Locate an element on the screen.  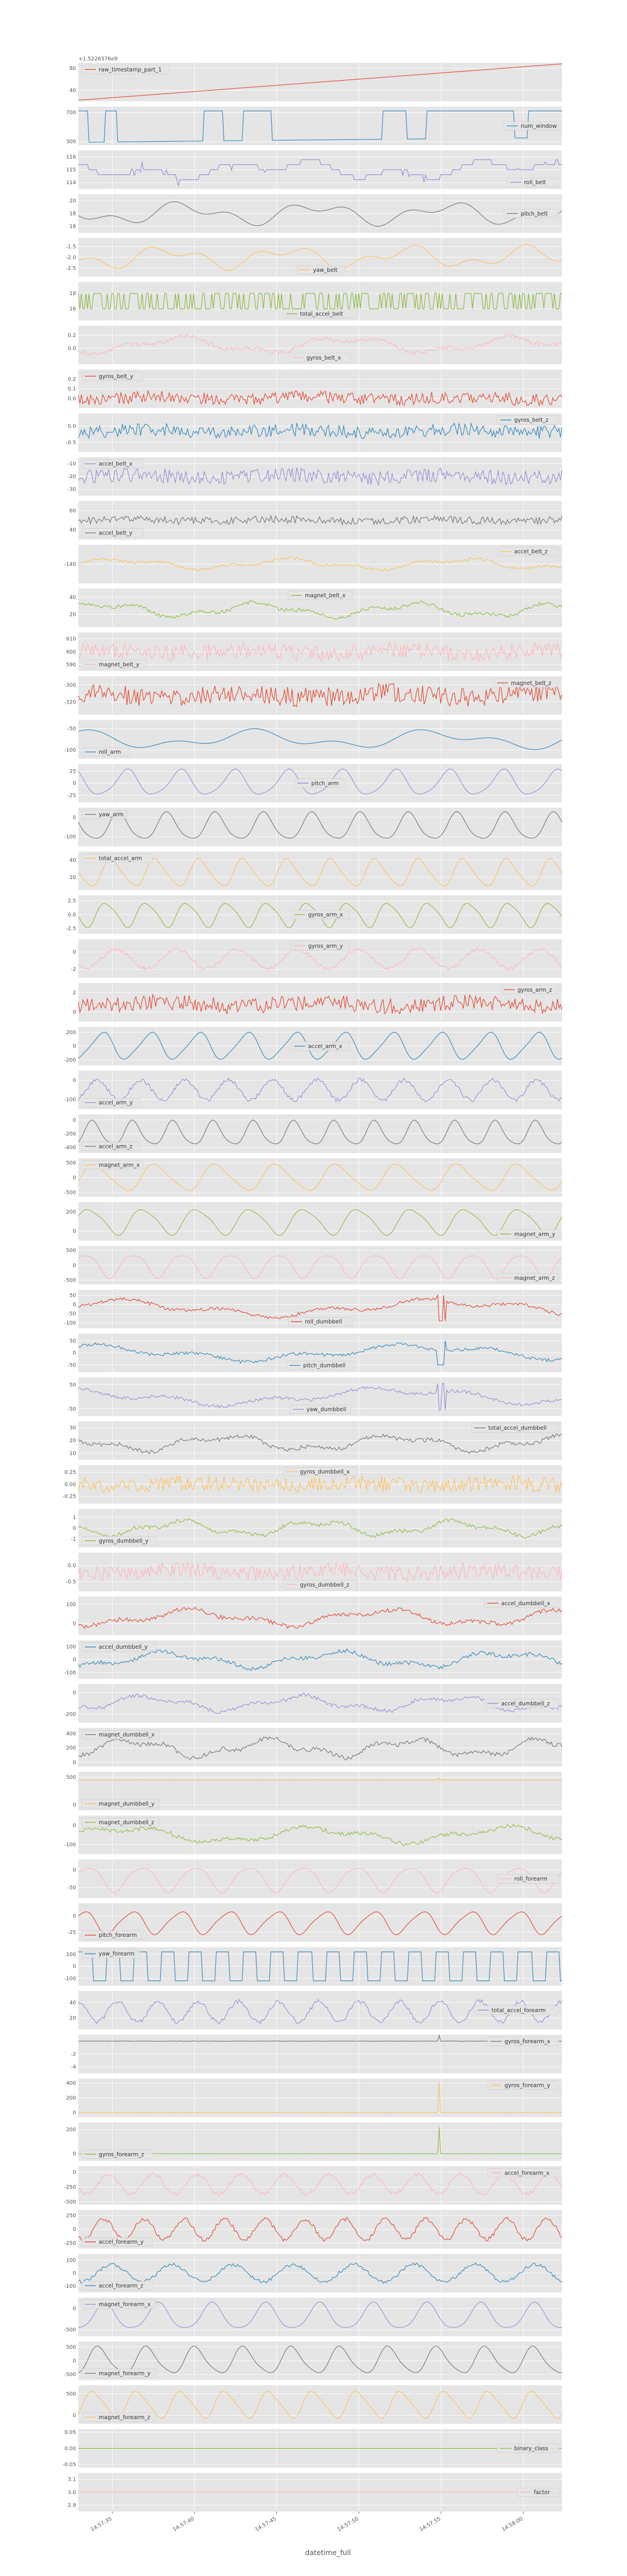
subplot-pitch_arm: 25 0 -25 pitch_arm is located at coordinates (315, 783).